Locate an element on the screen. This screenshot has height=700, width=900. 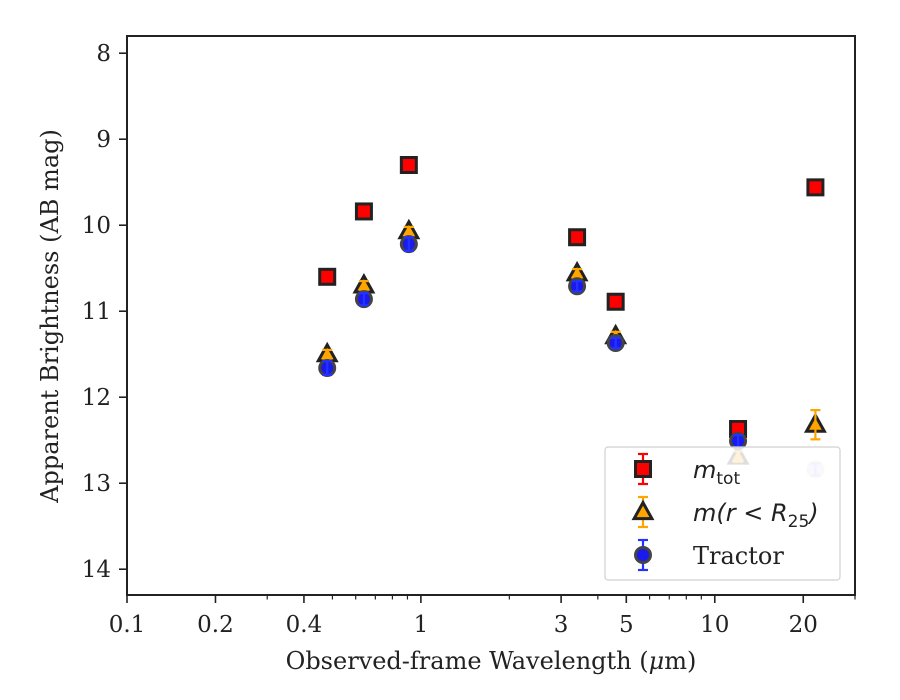
legend-entry-mtot: mtot is located at coordinates (687, 470).